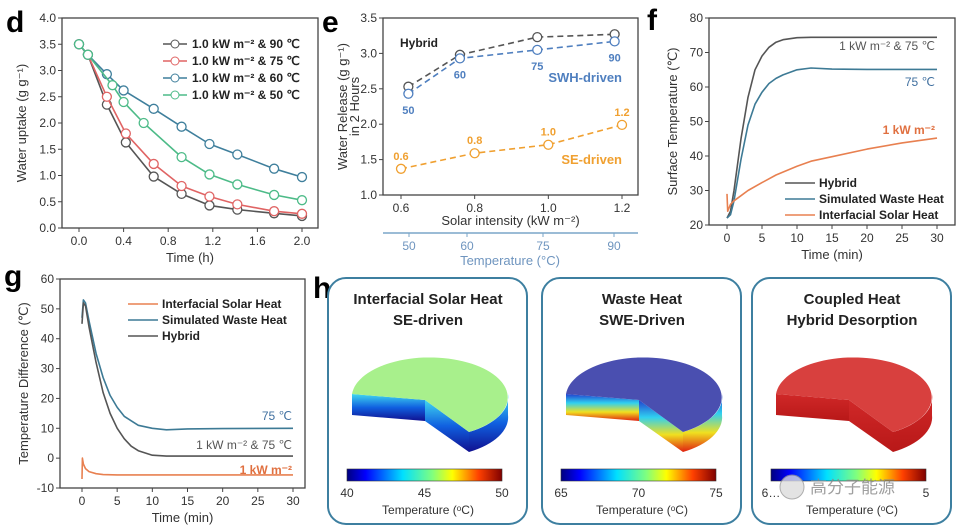 The height and width of the screenshot is (530, 958). I want to click on panel-letter-g: g, so click(13, 276).